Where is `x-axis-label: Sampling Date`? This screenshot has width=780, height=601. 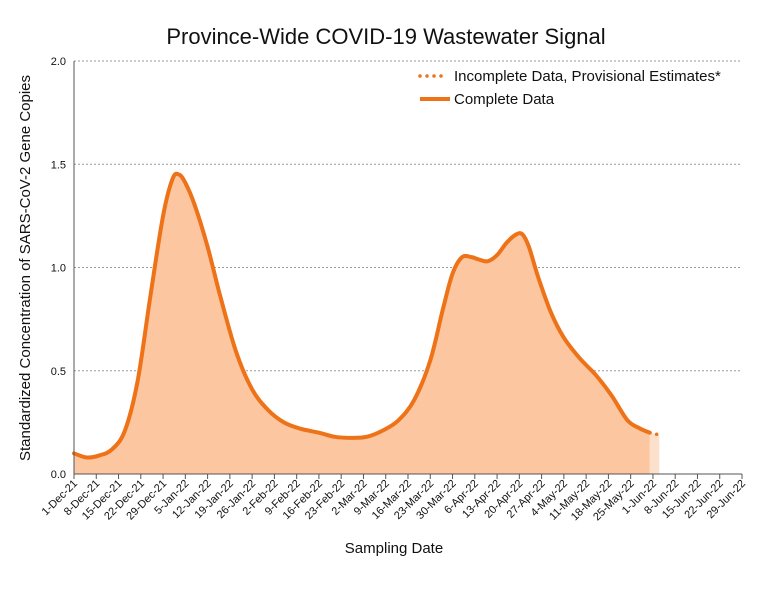 x-axis-label: Sampling Date is located at coordinates (394, 548).